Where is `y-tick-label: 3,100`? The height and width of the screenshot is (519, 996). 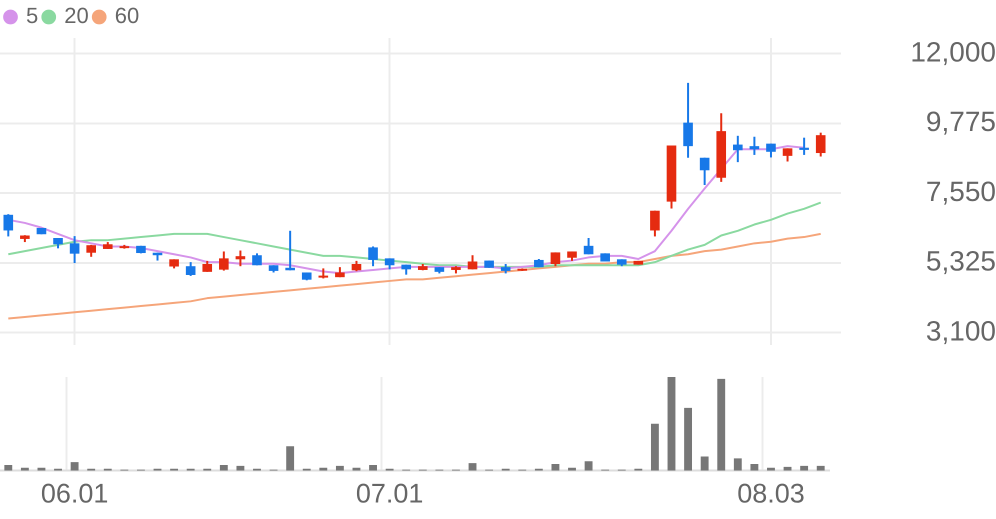 y-tick-label: 3,100 is located at coordinates (961, 330).